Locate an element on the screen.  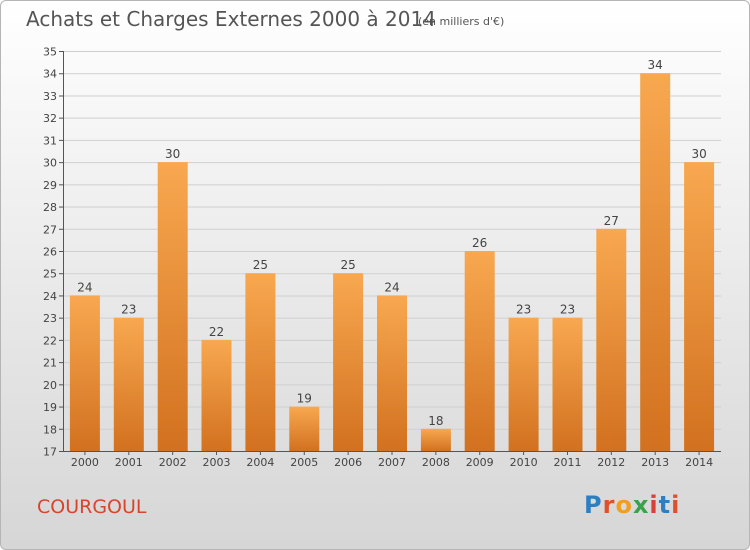
x-tick-label-2005: 2005 is located at coordinates (304, 462).